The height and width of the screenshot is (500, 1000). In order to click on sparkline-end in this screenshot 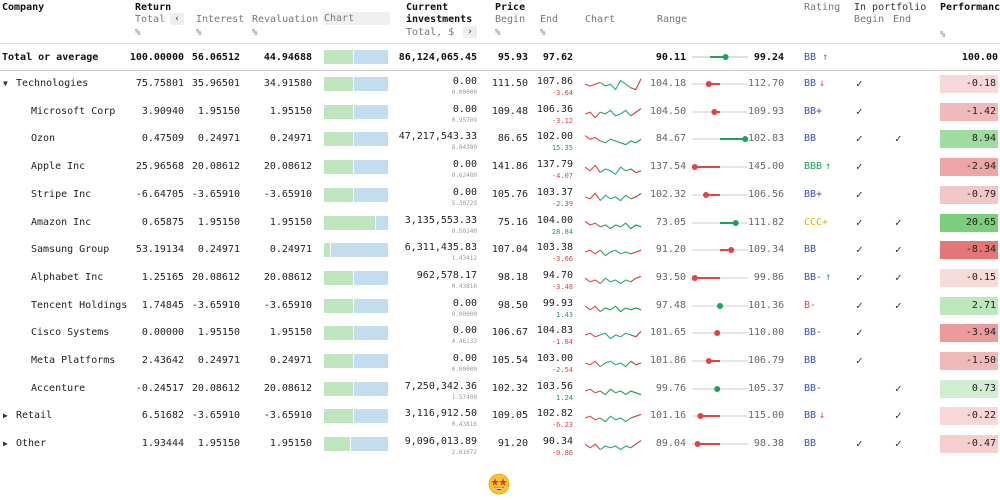, I will do `click(620, 171)`.